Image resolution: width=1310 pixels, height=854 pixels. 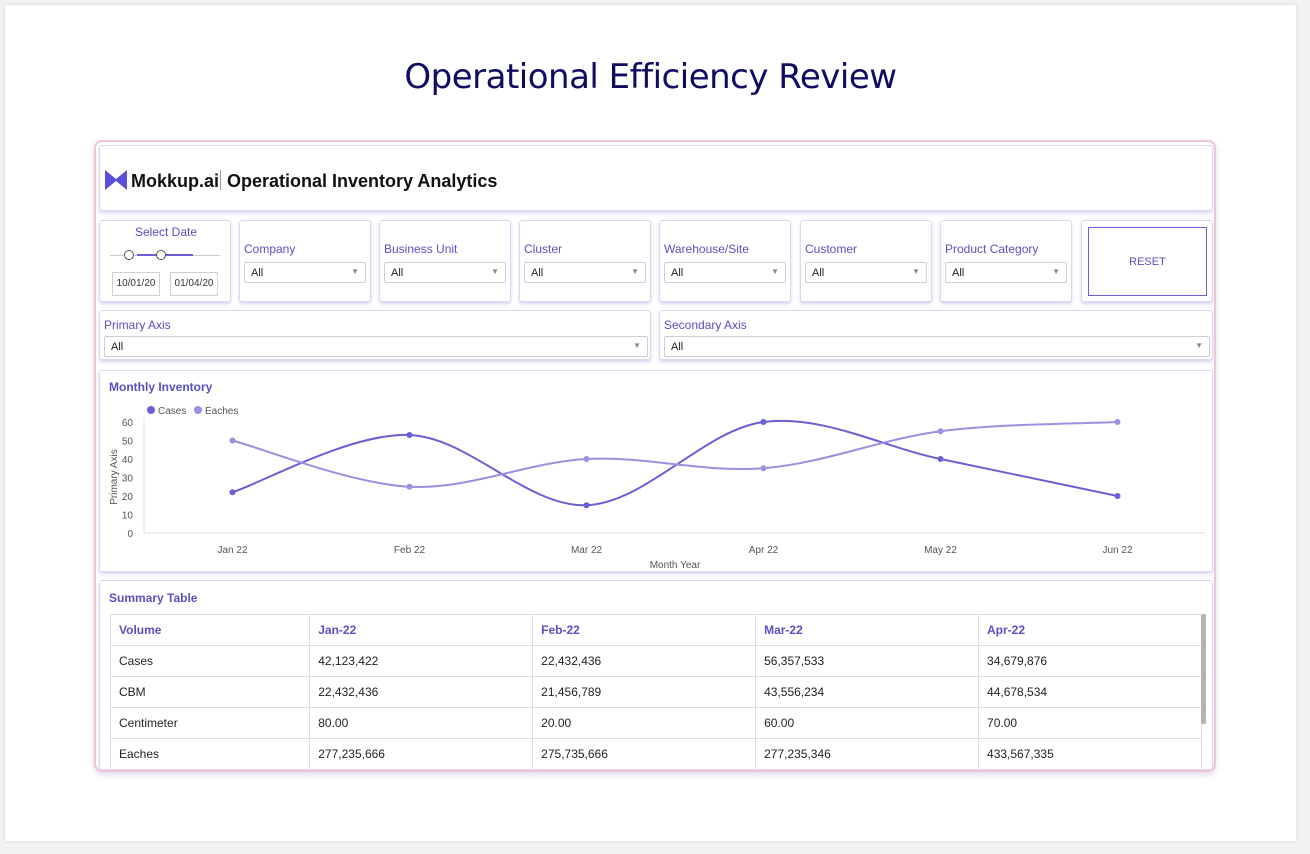 I want to click on table-header-row: Volume Jan-22 Feb-22 Mar-22 Apr-22, so click(x=655, y=630).